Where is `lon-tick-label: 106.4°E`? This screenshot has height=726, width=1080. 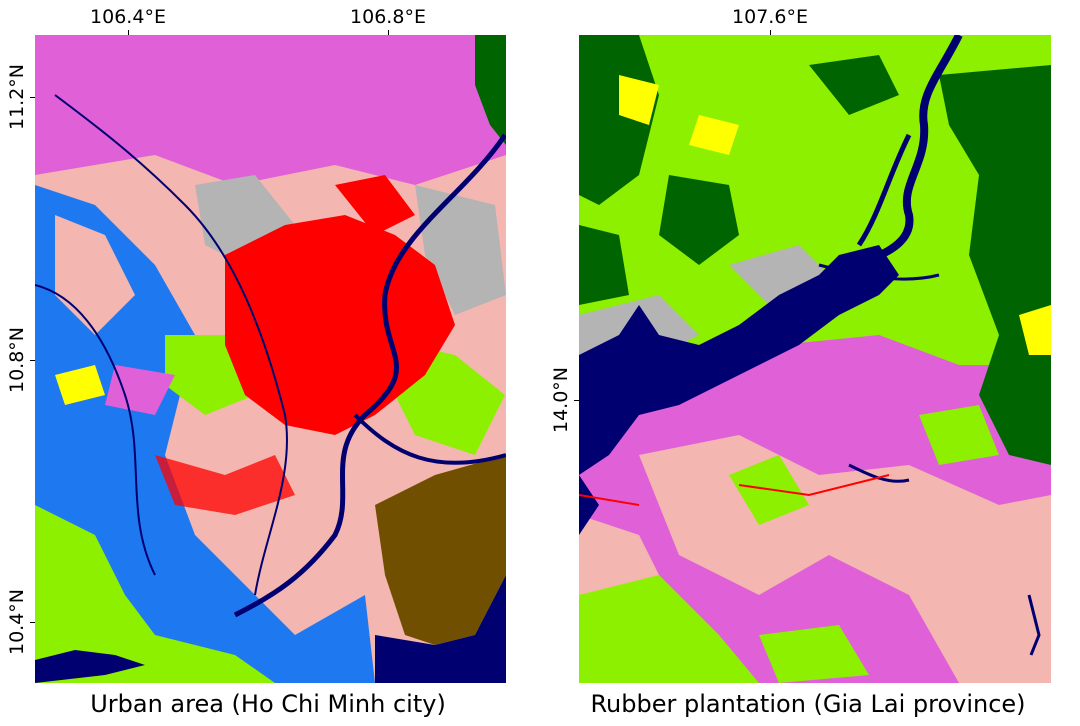
lon-tick-label: 106.4°E is located at coordinates (128, 17).